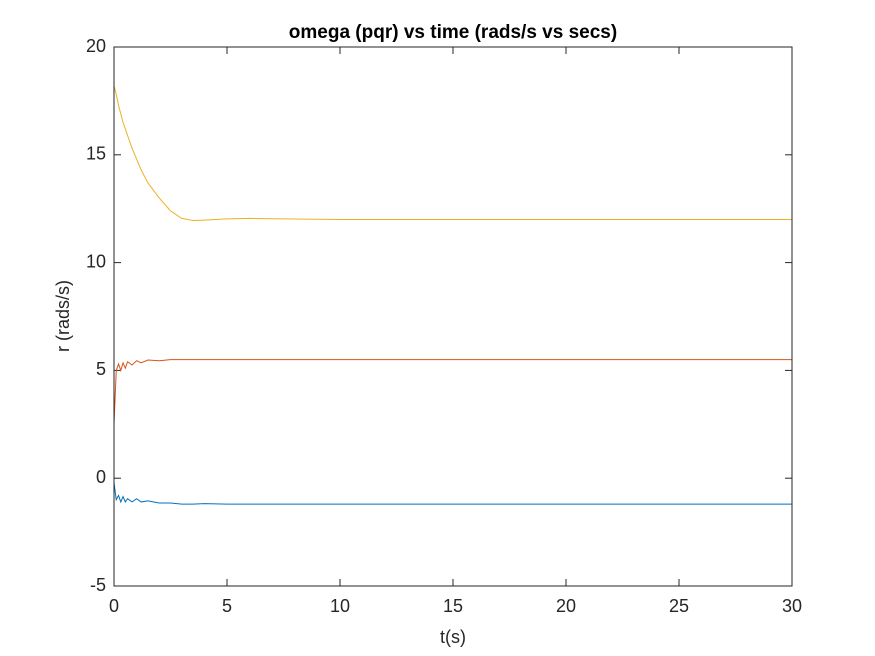 The width and height of the screenshot is (875, 656). Describe the element at coordinates (114, 606) in the screenshot. I see `x-tick-label: 0` at that location.